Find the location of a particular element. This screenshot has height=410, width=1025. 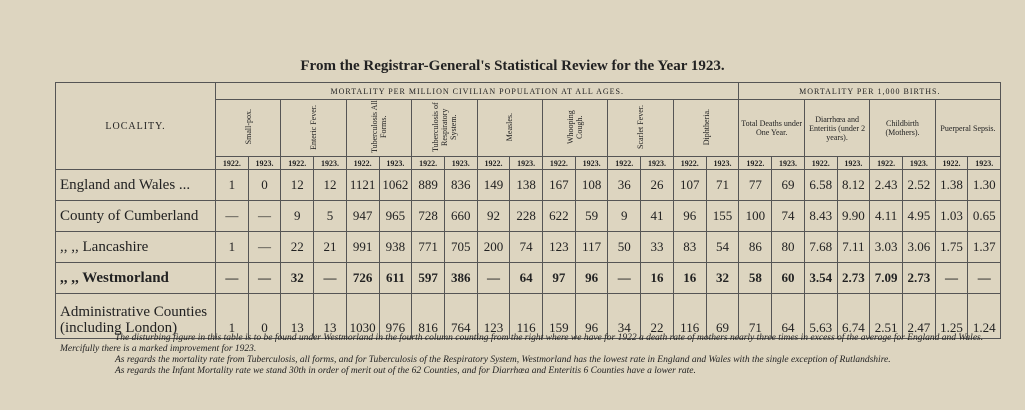

column-label: Total Deaths under One Year. is located at coordinates (772, 128).